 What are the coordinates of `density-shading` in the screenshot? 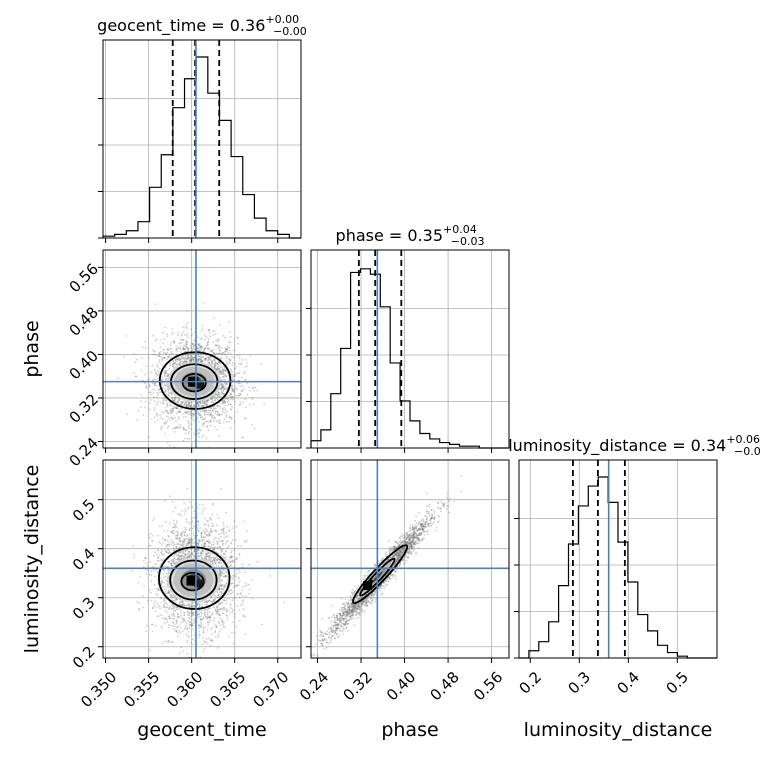 It's located at (193, 580).